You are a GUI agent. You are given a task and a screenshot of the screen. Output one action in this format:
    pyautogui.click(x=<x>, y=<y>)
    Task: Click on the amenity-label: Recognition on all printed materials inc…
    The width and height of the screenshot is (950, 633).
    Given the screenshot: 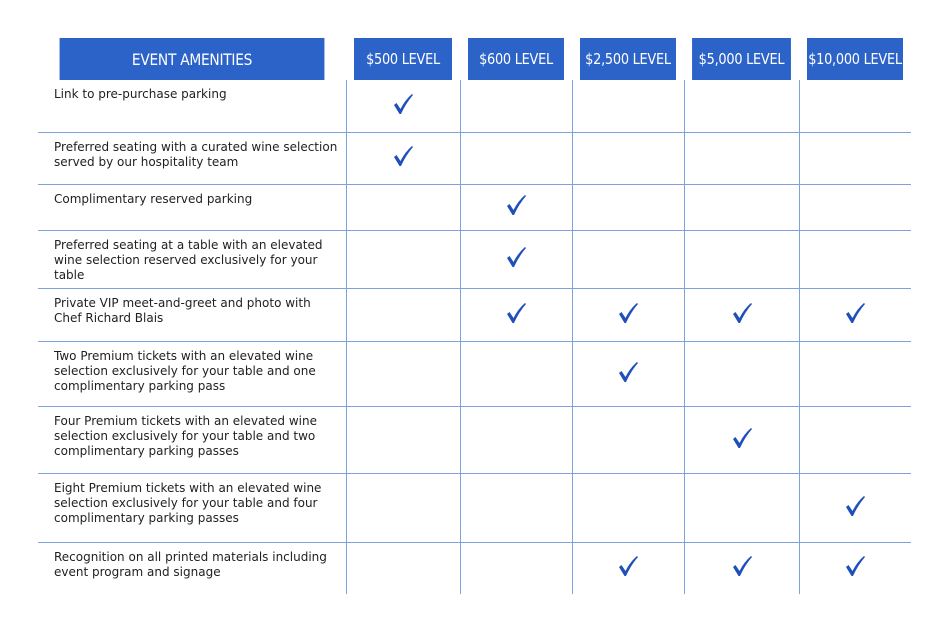 What is the action you would take?
    pyautogui.click(x=192, y=567)
    